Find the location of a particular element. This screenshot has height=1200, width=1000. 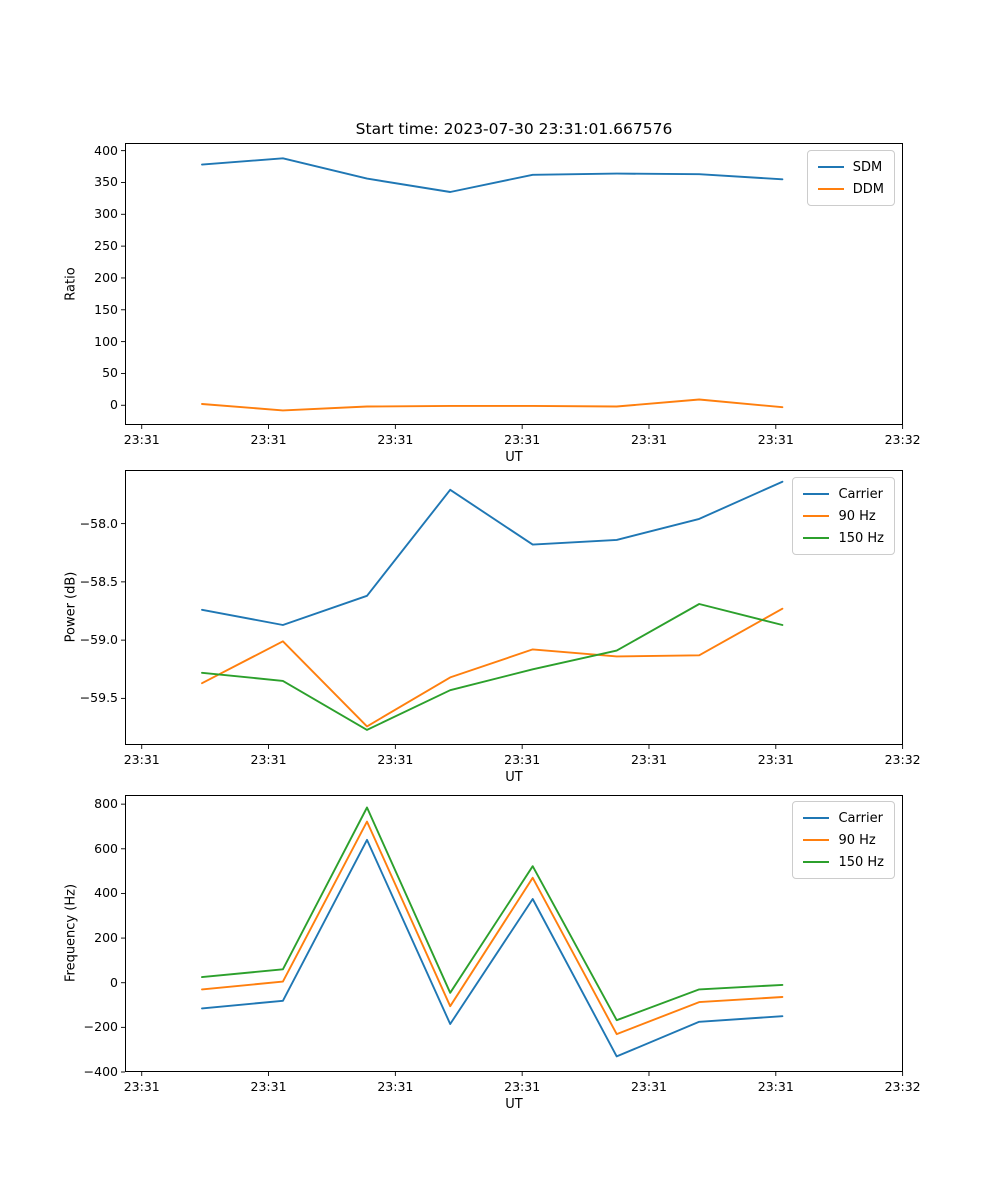

x-axis-label-ut-1: UT is located at coordinates (514, 777).